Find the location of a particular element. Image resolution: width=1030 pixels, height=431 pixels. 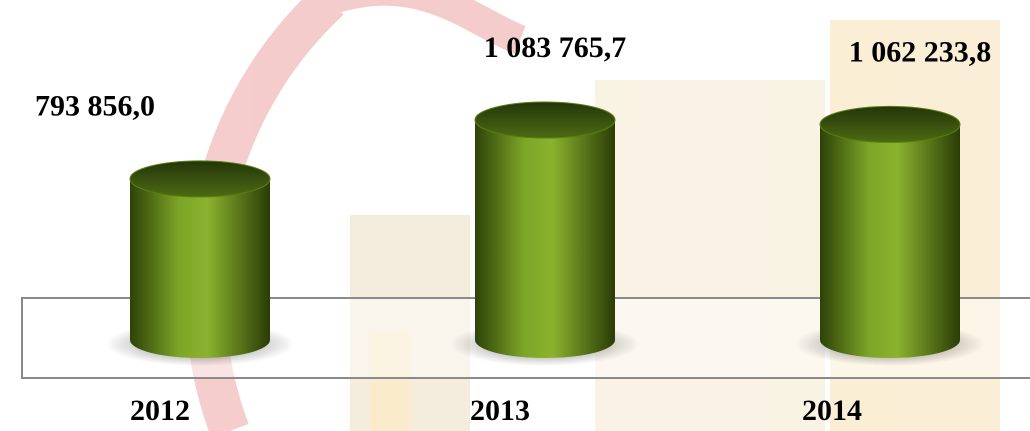

x-tick-label: 2014 is located at coordinates (832, 410).